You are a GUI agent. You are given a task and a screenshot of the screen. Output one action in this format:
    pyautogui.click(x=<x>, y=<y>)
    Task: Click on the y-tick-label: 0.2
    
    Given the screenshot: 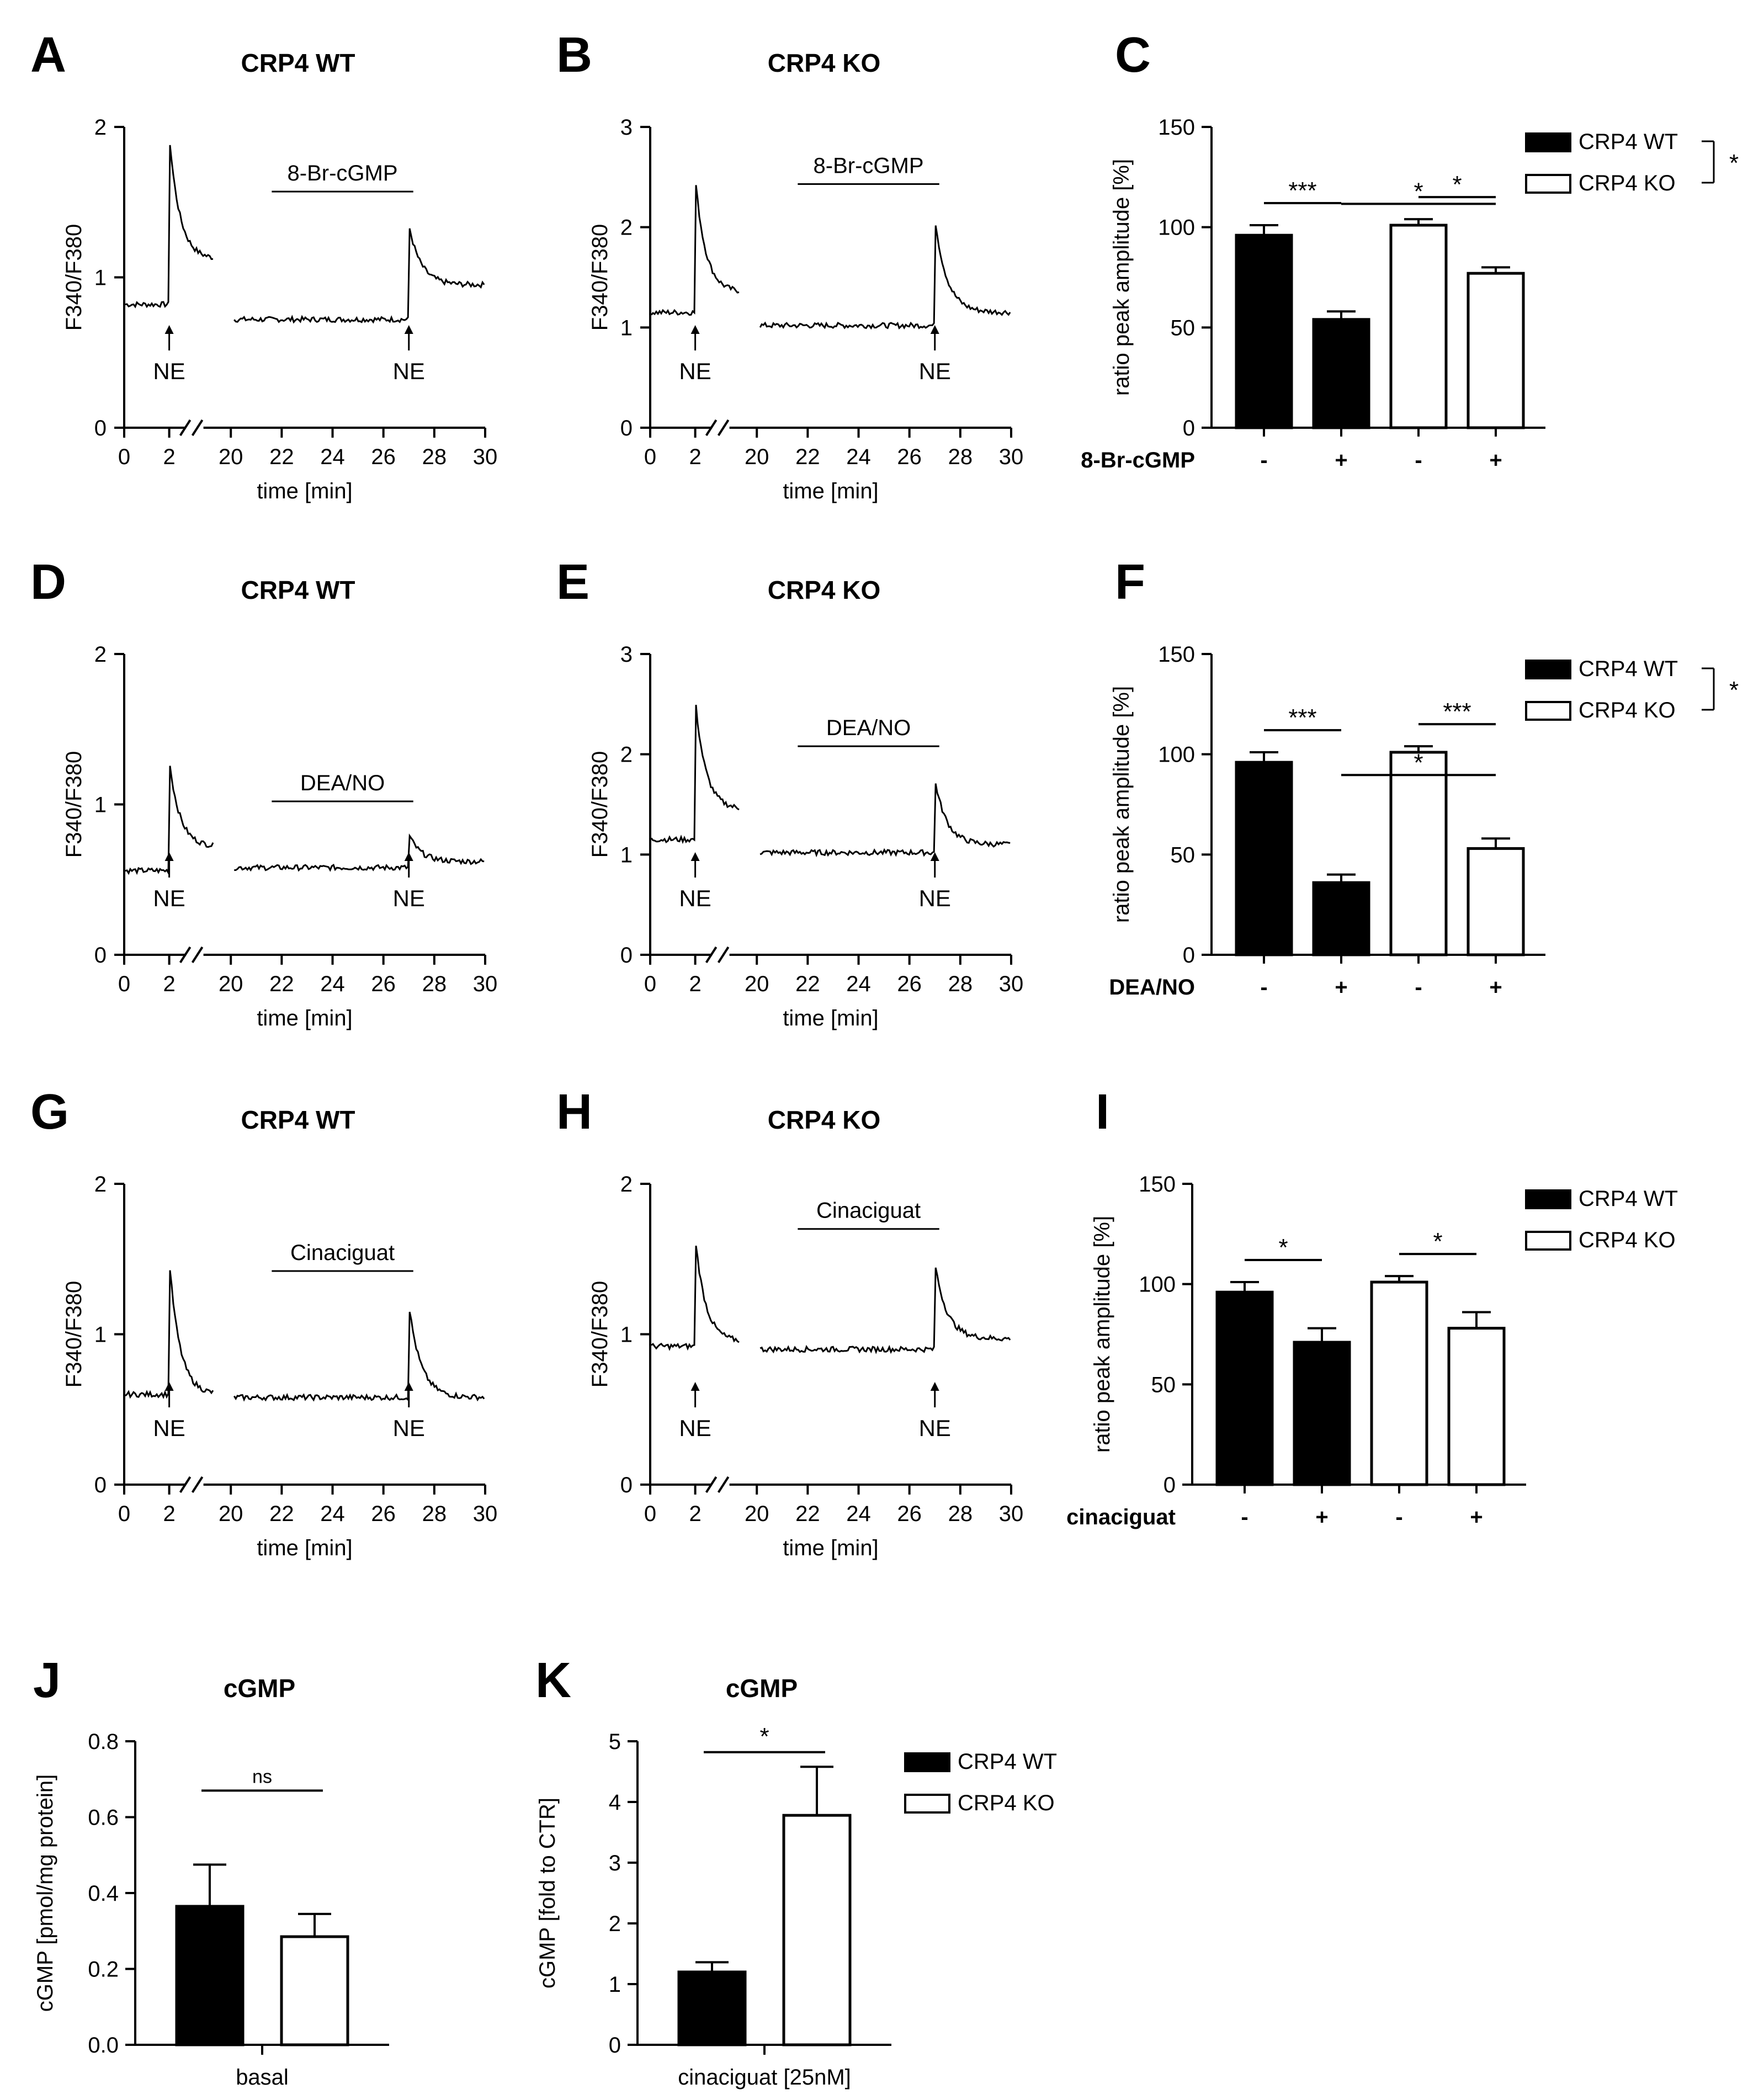 What is the action you would take?
    pyautogui.click(x=103, y=1970)
    